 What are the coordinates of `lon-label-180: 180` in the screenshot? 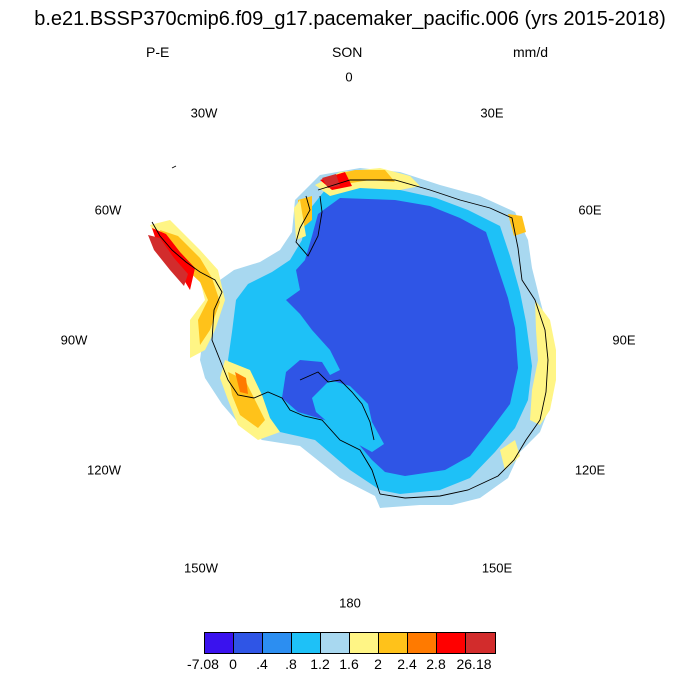 It's located at (350, 603).